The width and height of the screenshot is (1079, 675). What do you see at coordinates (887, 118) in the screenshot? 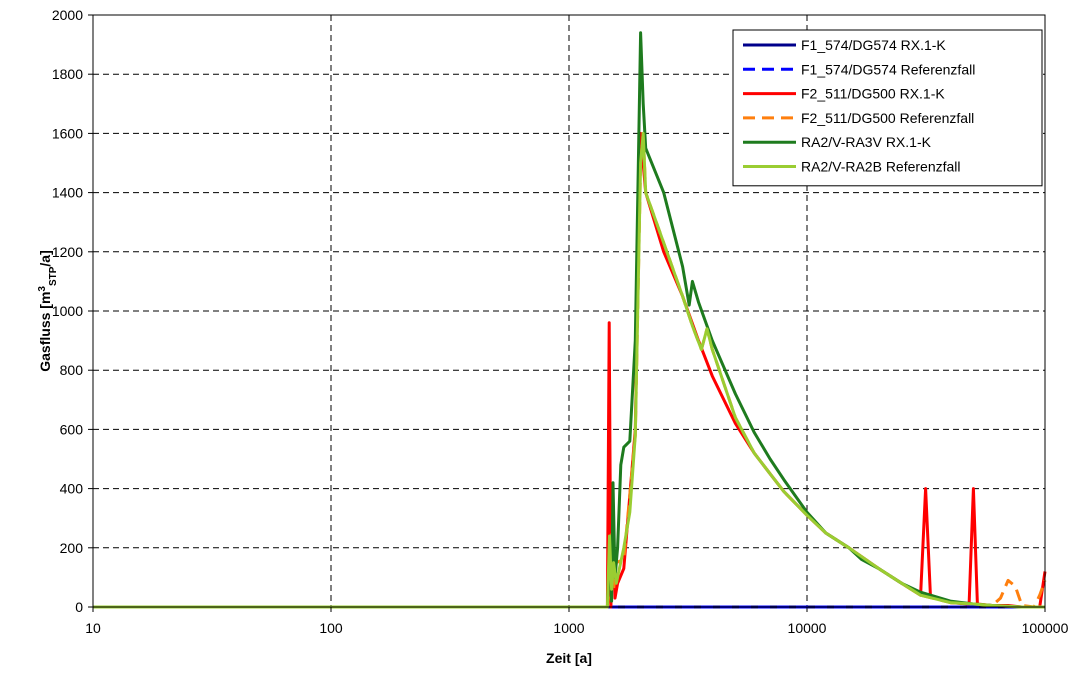
I see `legend-label: F2_511/DG500 Referenzfall` at bounding box center [887, 118].